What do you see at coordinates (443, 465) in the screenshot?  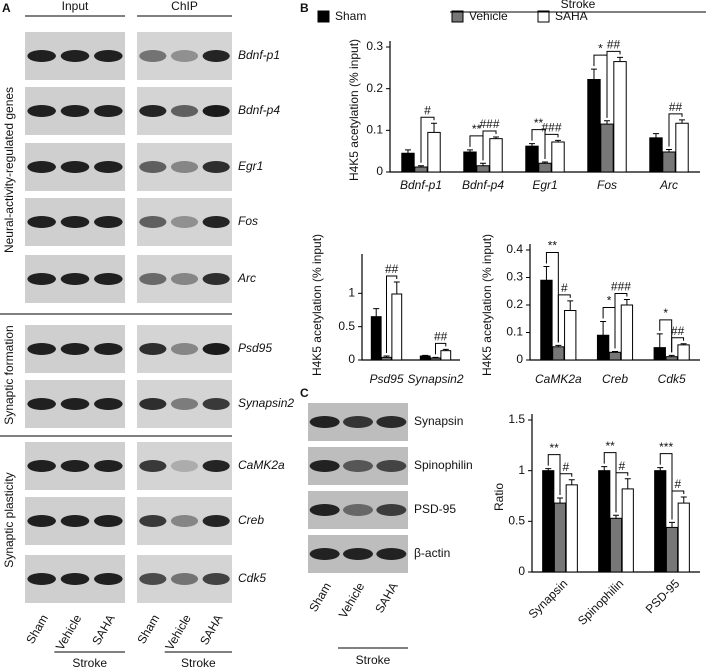 I see `protein-label: Spinophilin` at bounding box center [443, 465].